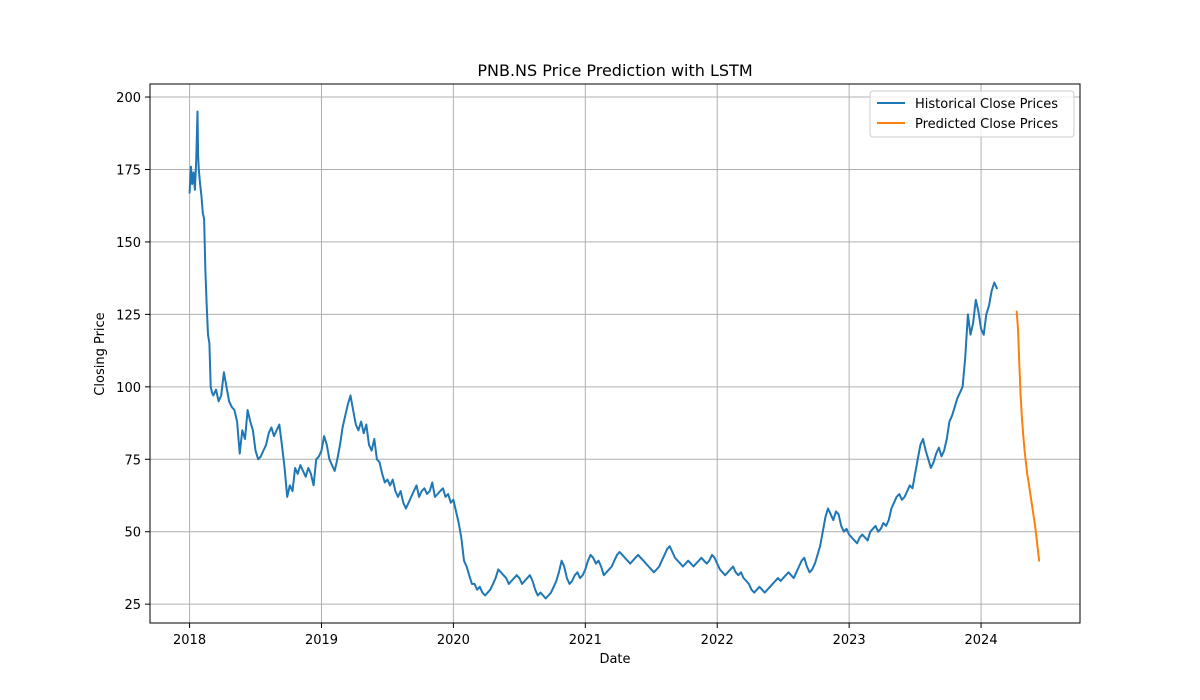  What do you see at coordinates (100, 353) in the screenshot?
I see `y-axis-label: Closing Price` at bounding box center [100, 353].